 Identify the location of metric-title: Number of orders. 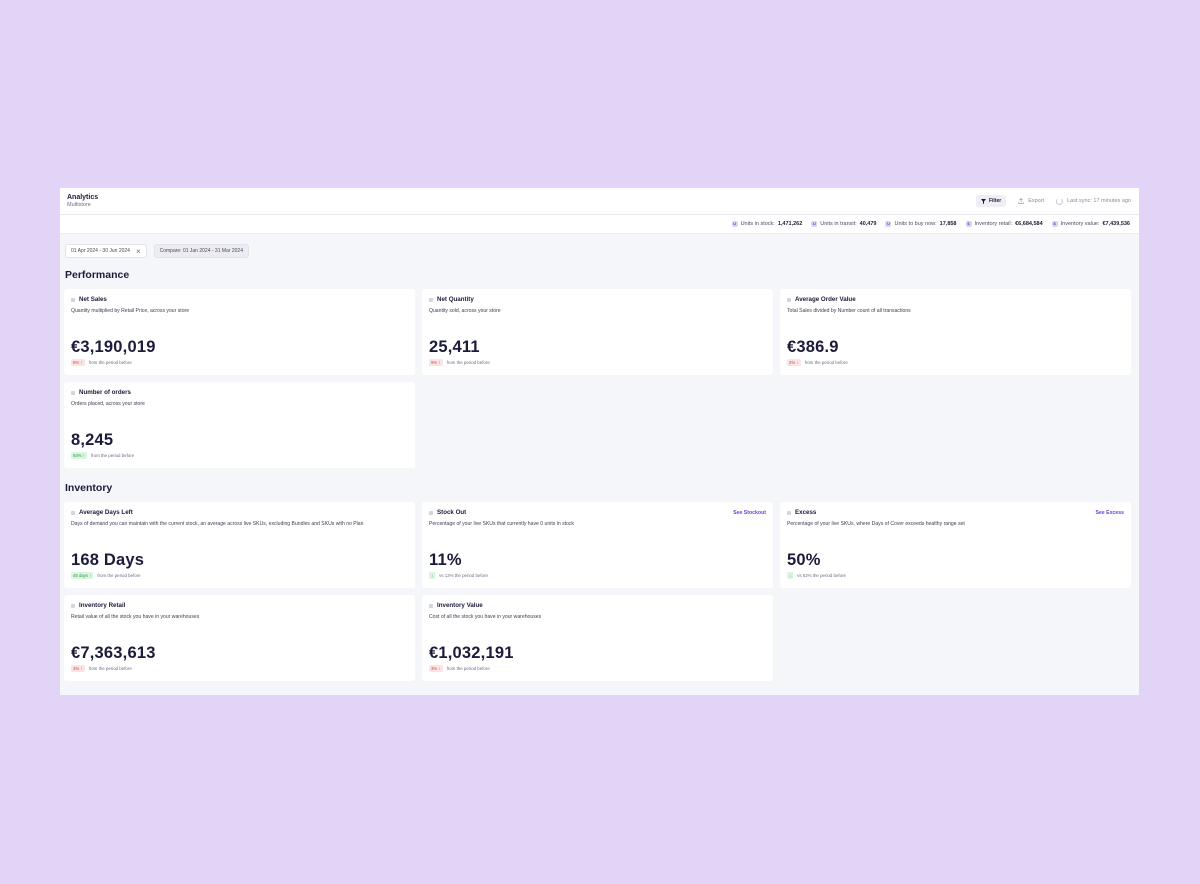
(105, 392).